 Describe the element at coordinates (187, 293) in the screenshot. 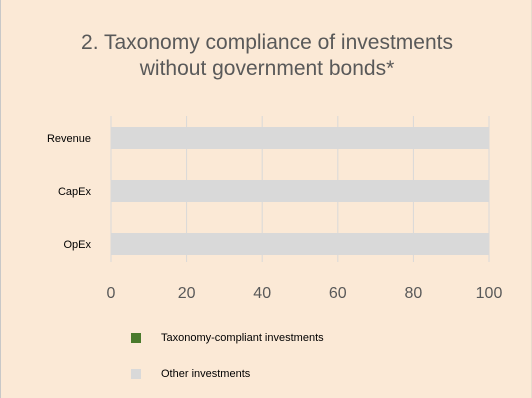

I see `x-tick-label-20: 20` at that location.